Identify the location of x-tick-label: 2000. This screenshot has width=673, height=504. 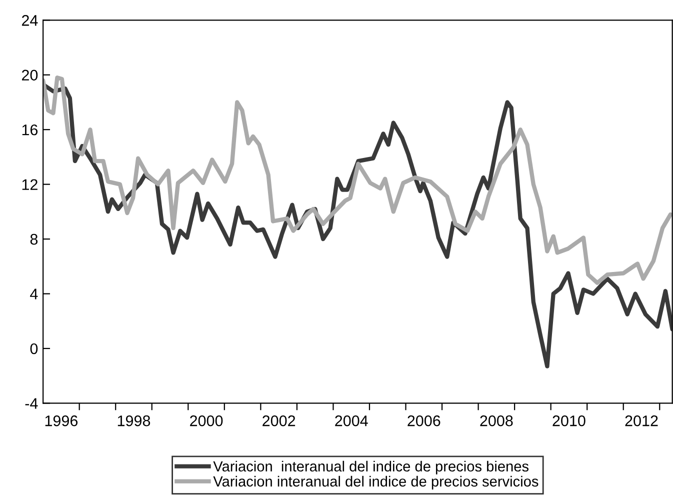
(206, 420).